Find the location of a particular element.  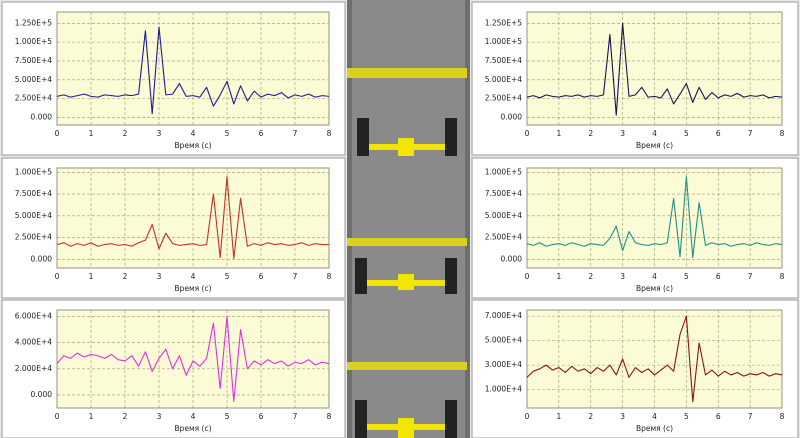

track-surface is located at coordinates (408, 219).